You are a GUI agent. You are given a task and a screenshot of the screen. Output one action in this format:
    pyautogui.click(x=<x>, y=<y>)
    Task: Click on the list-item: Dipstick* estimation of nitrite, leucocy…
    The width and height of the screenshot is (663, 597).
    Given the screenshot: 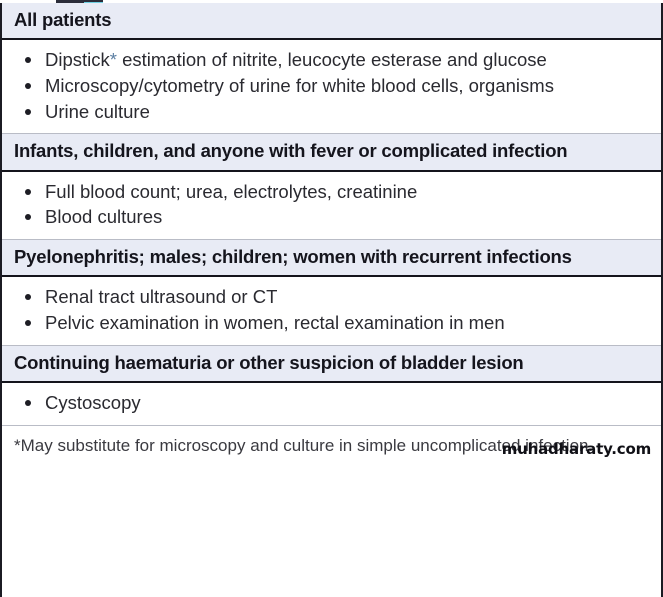 What is the action you would take?
    pyautogui.click(x=331, y=60)
    